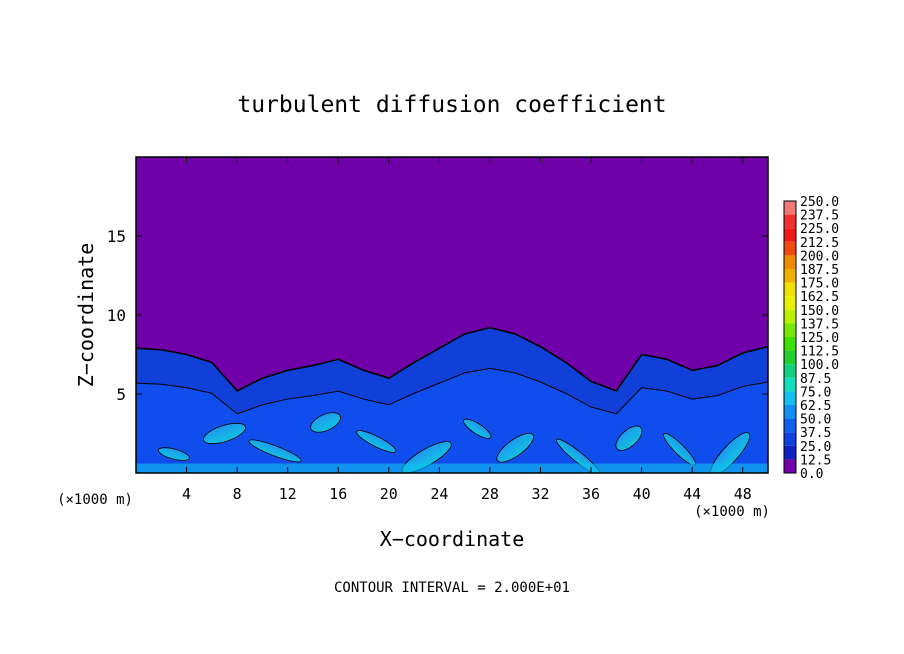  Describe the element at coordinates (815, 406) in the screenshot. I see `colorbar-level-label: 62.5` at that location.